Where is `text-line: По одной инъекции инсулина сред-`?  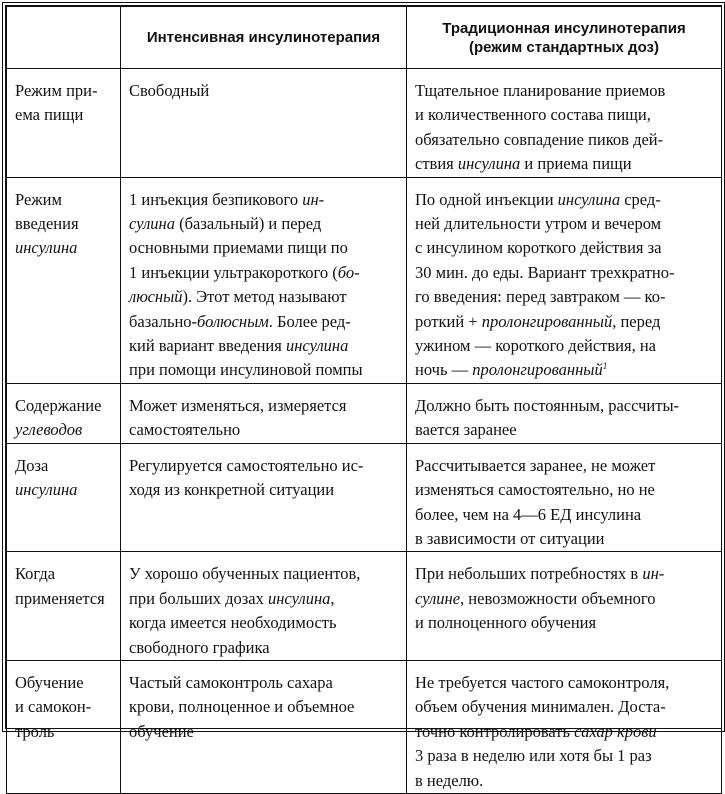
text-line: По одной инъекции инсулина сред- is located at coordinates (564, 200).